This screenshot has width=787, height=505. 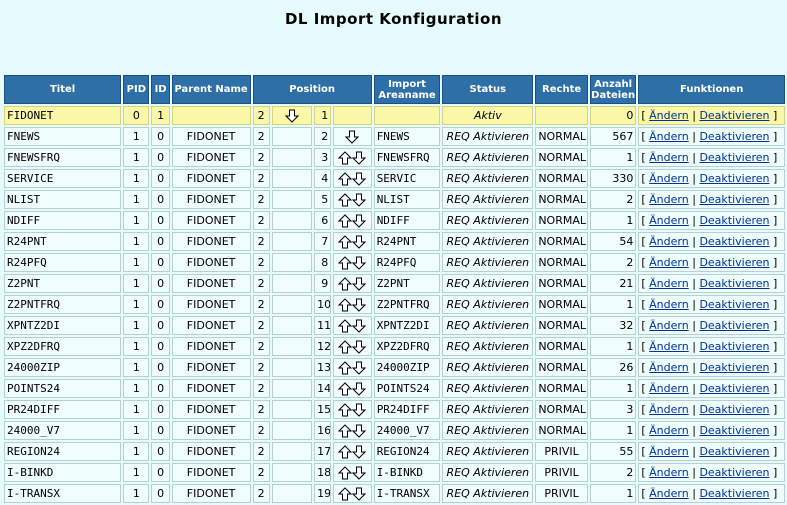 What do you see at coordinates (613, 89) in the screenshot?
I see `col-header-anzahl-dateien: Anzahl Dateien` at bounding box center [613, 89].